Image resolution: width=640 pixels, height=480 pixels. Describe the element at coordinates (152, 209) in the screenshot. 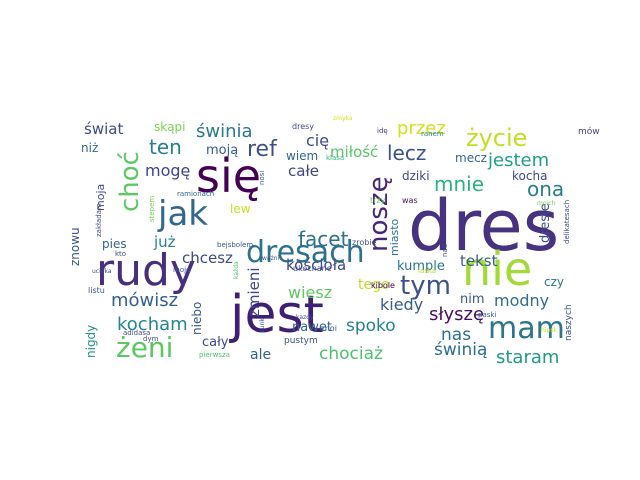

I see `word-80: stepem` at that location.